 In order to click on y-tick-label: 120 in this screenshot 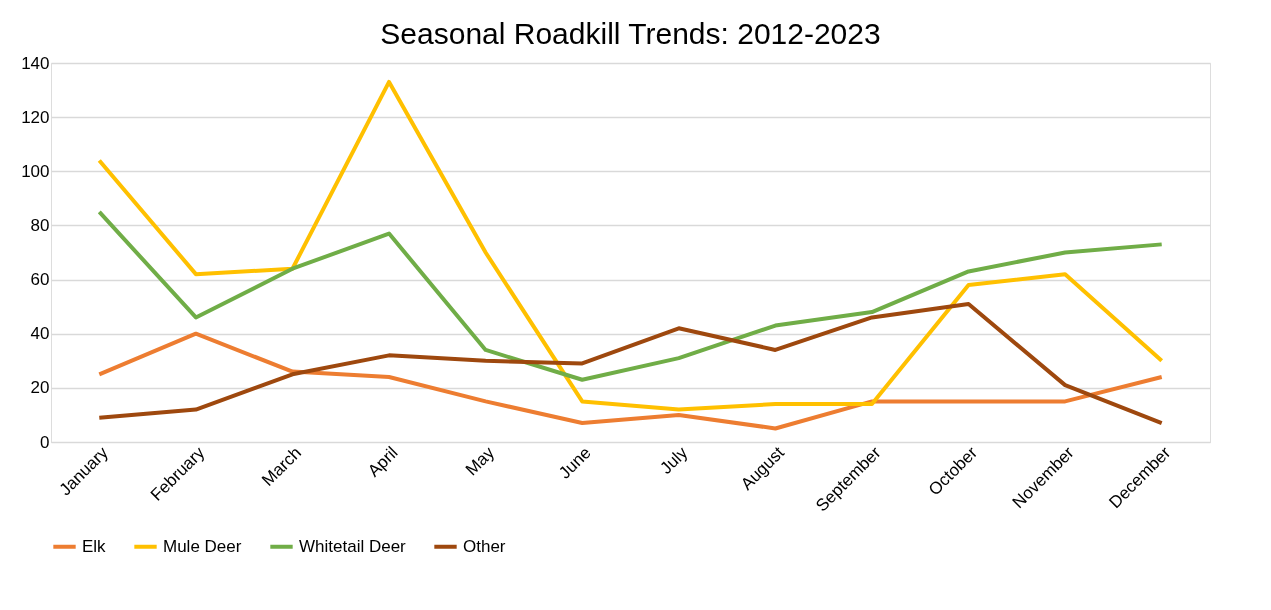, I will do `click(35, 117)`.